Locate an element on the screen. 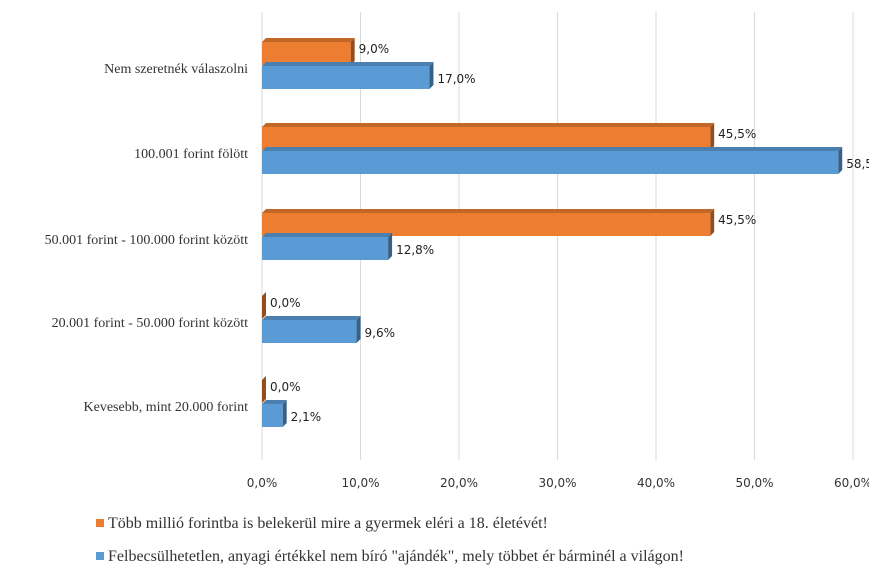 This screenshot has width=869, height=584. category-label-2: 50.001 forint - 100.000 forint között is located at coordinates (146, 240).